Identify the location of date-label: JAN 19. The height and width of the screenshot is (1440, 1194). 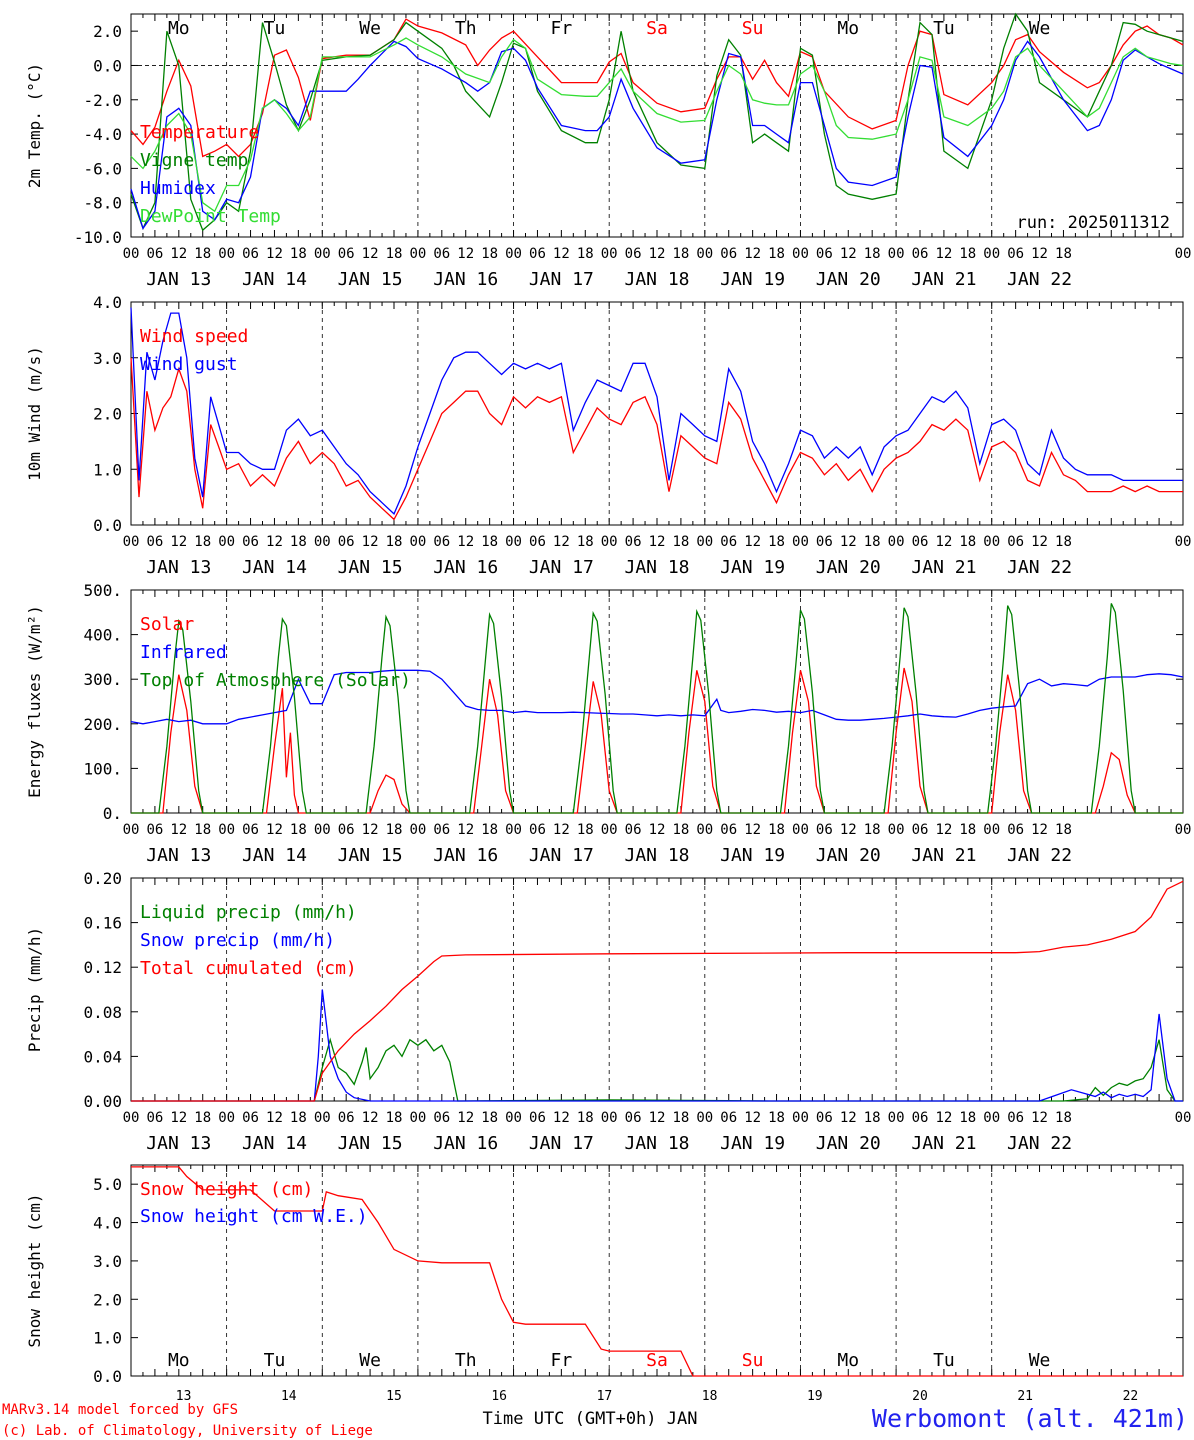
(752, 279).